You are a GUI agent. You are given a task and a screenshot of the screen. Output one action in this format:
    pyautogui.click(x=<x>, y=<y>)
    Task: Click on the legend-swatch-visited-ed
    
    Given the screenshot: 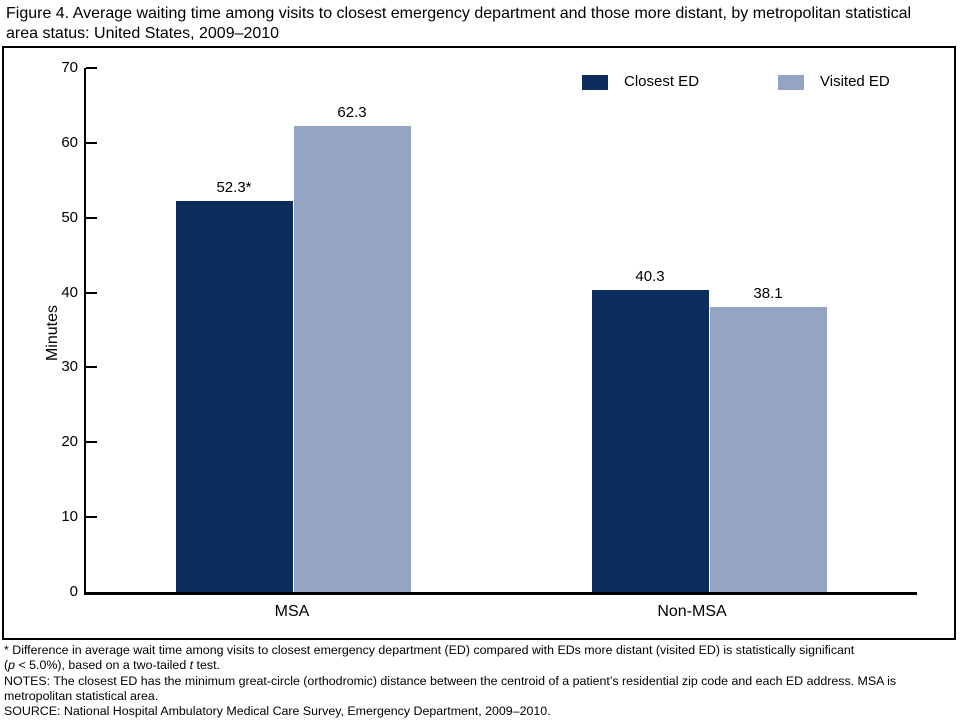 What is the action you would take?
    pyautogui.click(x=791, y=82)
    